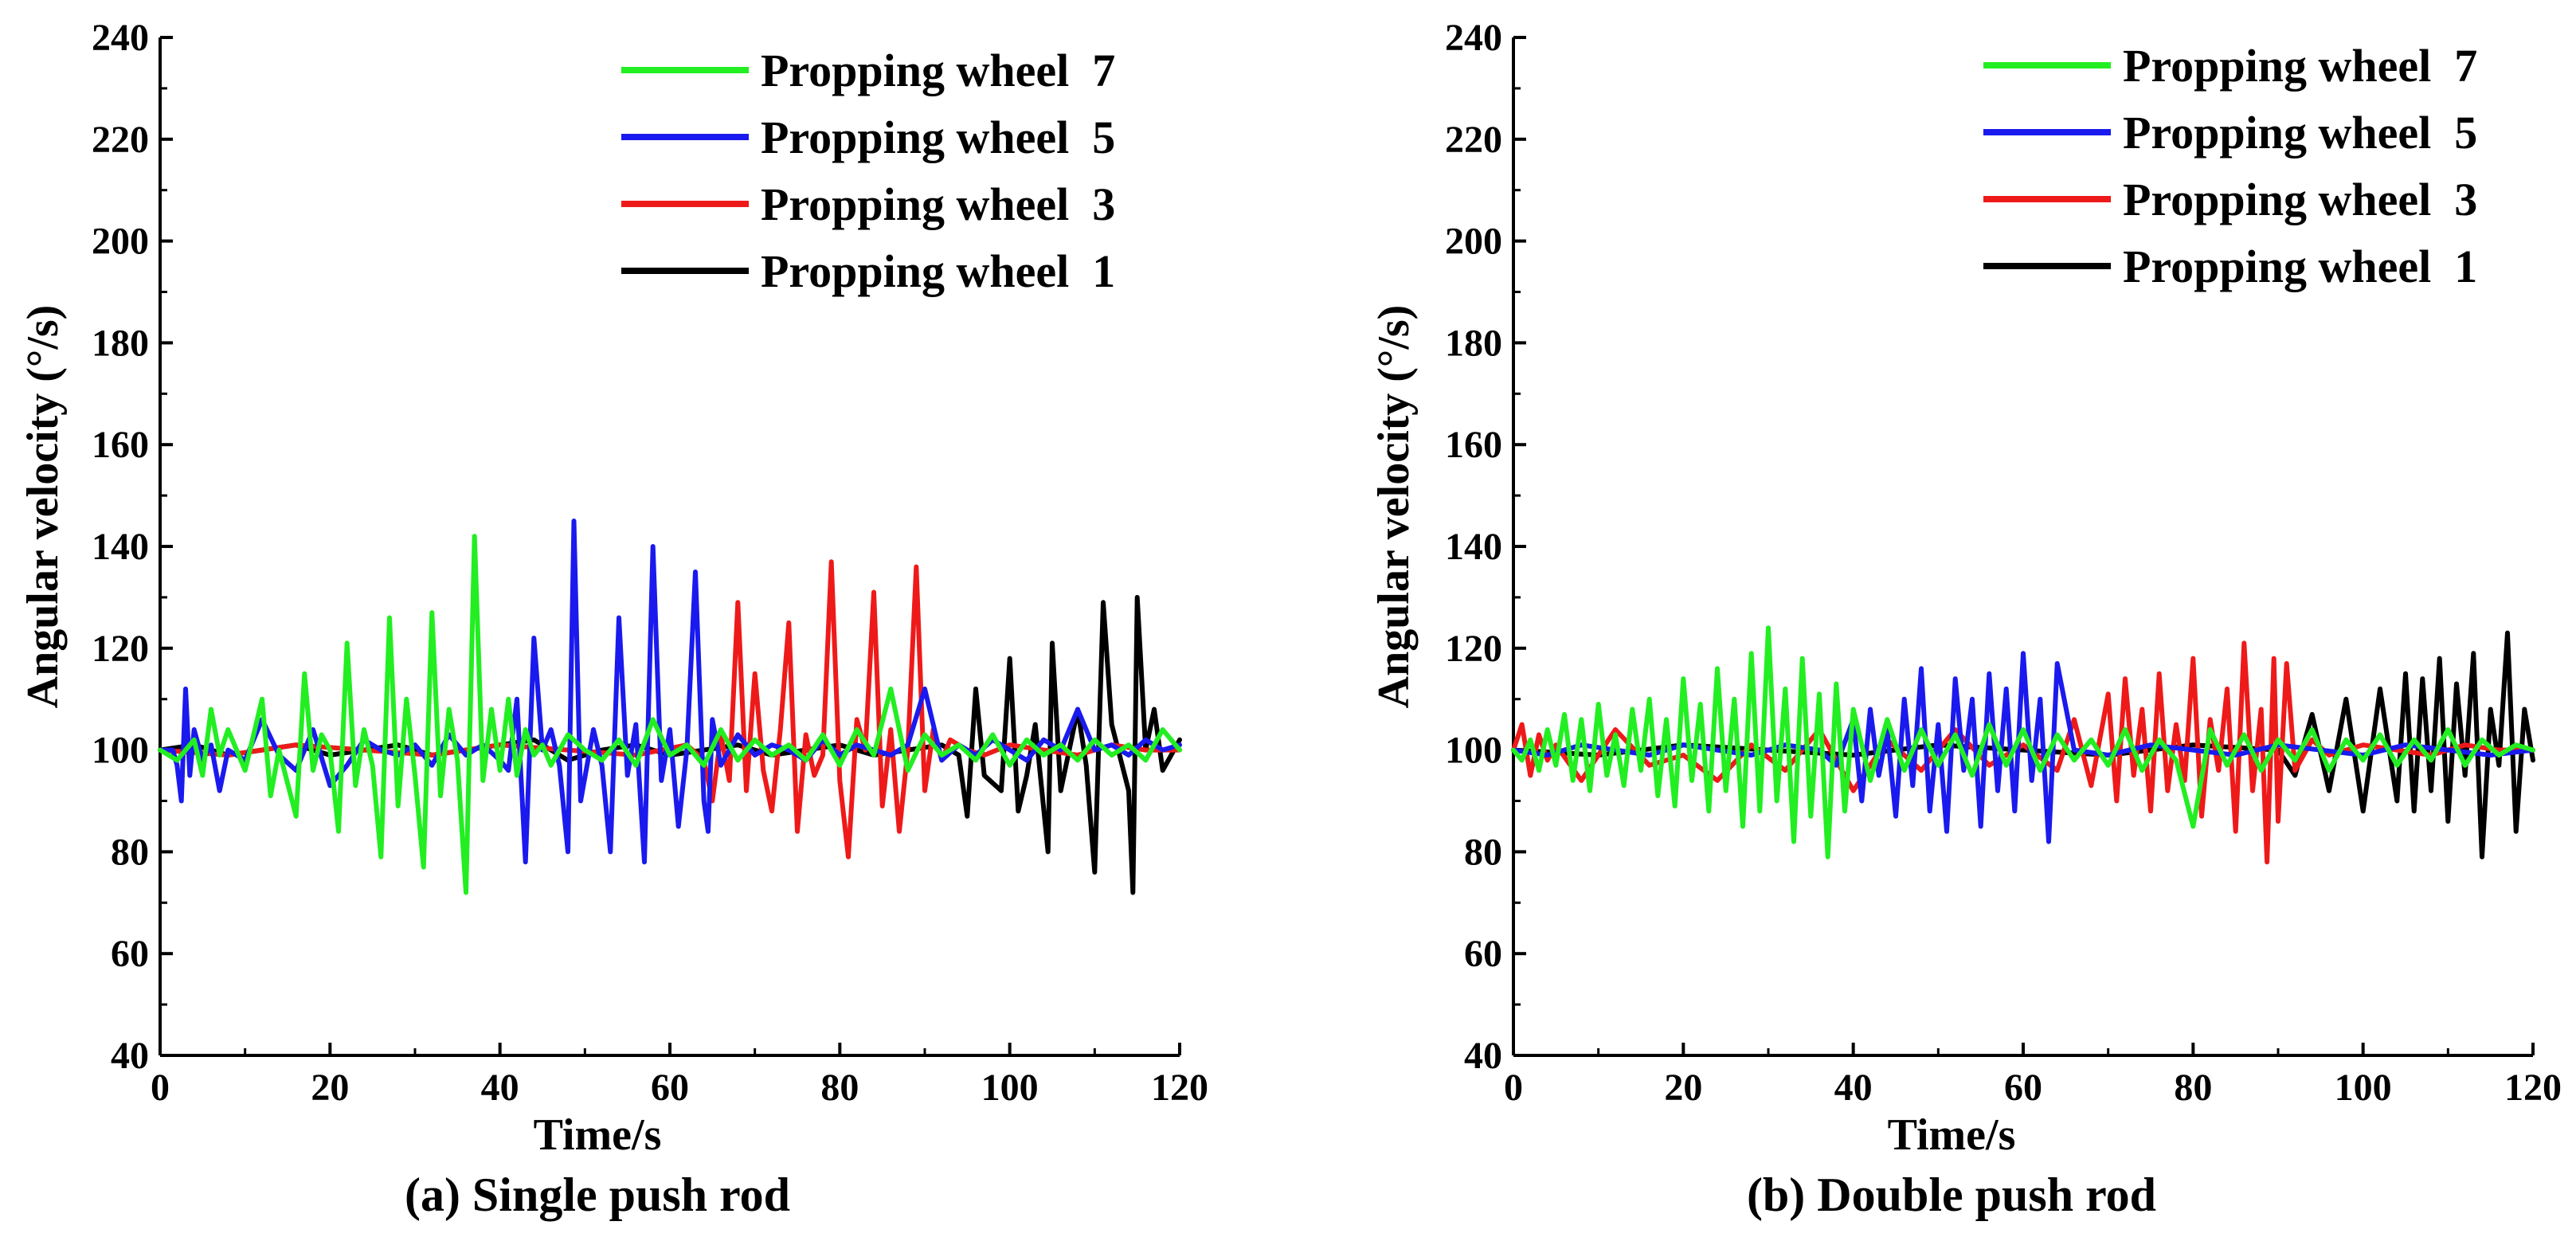 The image size is (2576, 1241). I want to click on panel-caption: (a) Single push rod, so click(597, 1195).